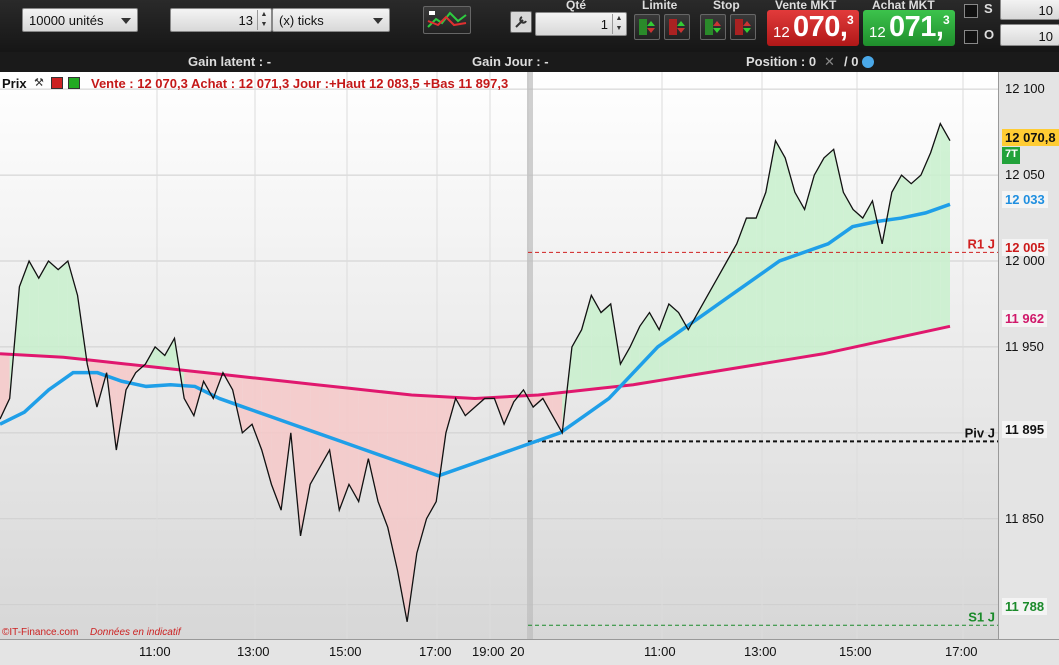 The height and width of the screenshot is (665, 1059). I want to click on settings-wrench-button, so click(521, 22).